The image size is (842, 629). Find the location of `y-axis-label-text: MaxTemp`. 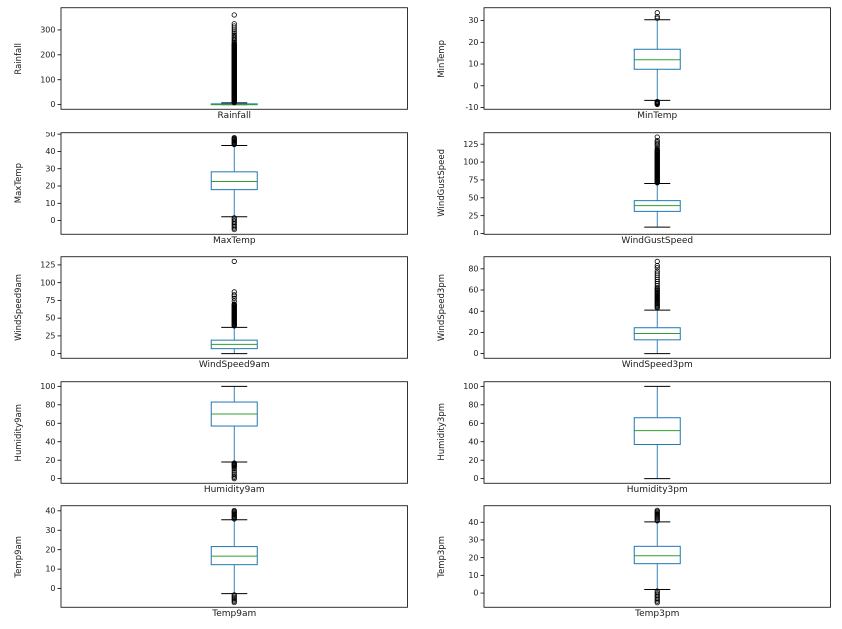

y-axis-label-text: MaxTemp is located at coordinates (18, 183).